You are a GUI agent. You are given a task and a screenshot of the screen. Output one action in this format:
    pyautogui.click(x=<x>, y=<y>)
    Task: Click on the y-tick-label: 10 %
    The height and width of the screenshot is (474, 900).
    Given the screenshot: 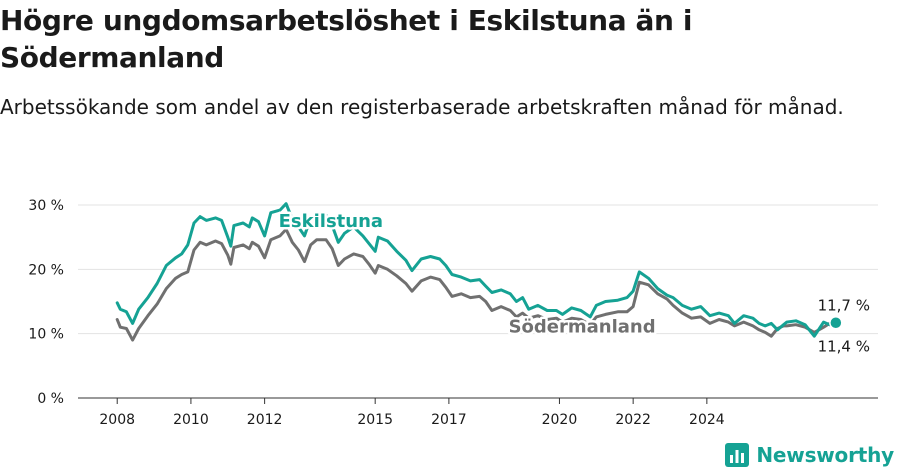 What is the action you would take?
    pyautogui.click(x=46, y=335)
    